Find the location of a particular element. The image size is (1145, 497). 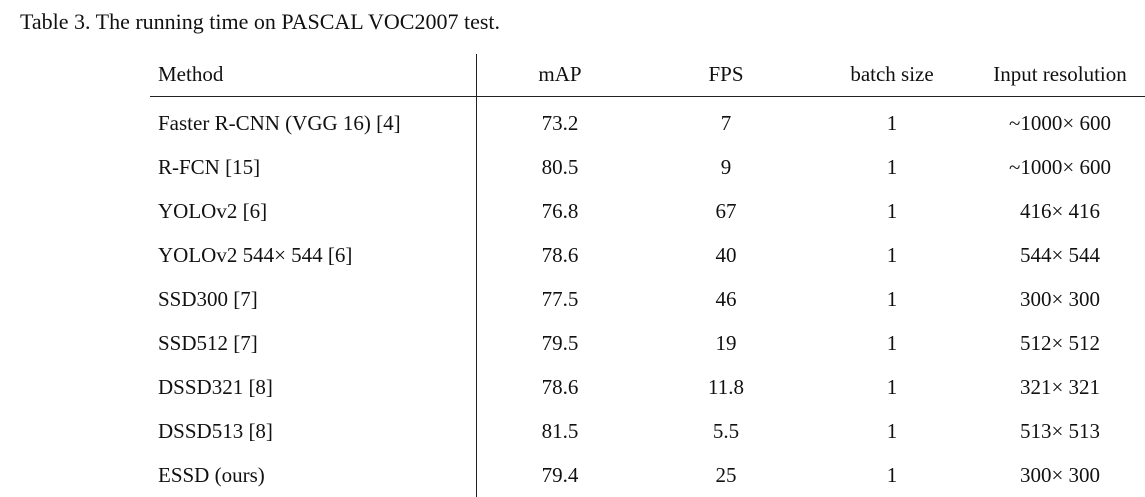

cell-fps: 5.5 is located at coordinates (726, 431).